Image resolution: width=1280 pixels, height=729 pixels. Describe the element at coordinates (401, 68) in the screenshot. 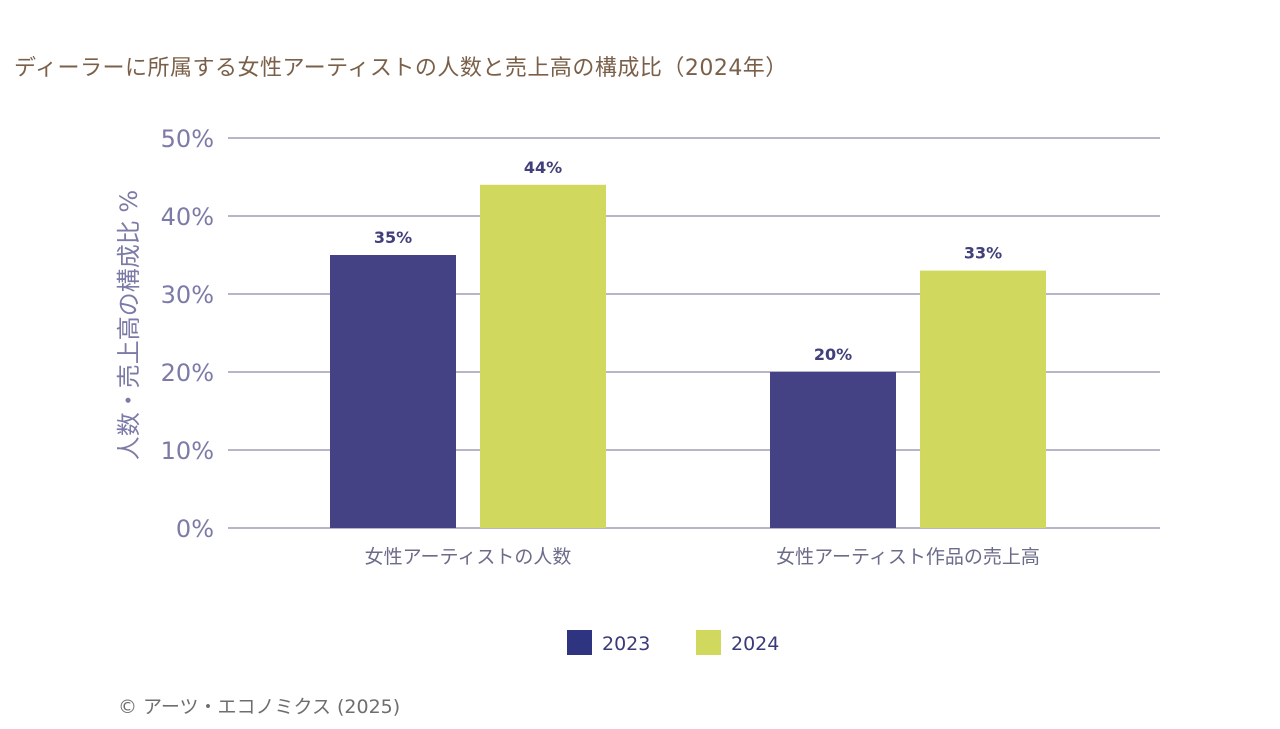

I see `chart-title: ディーラーに所属する女性アーティストの人数と売上高の構成比（2024年）` at that location.